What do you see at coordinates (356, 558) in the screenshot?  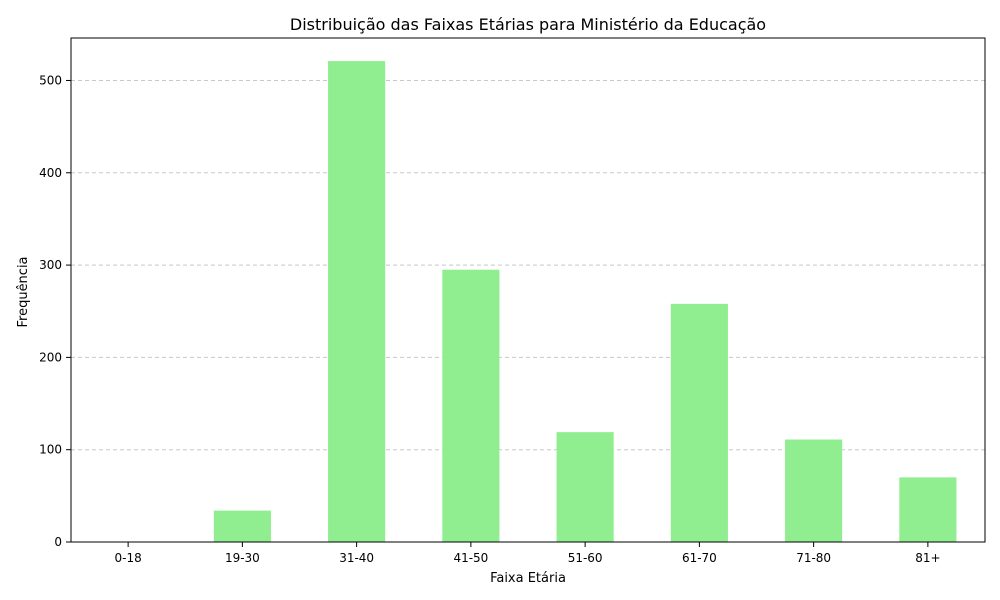 I see `x-tick-label: 31-40` at bounding box center [356, 558].